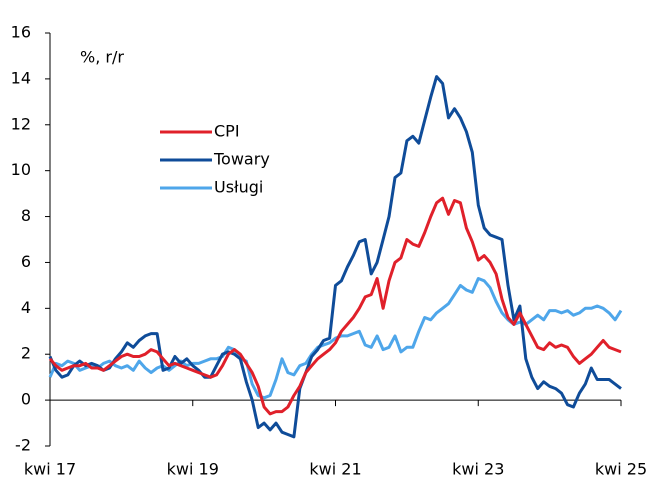 The height and width of the screenshot is (479, 654). I want to click on y-tick-label: 14, so click(21, 77).